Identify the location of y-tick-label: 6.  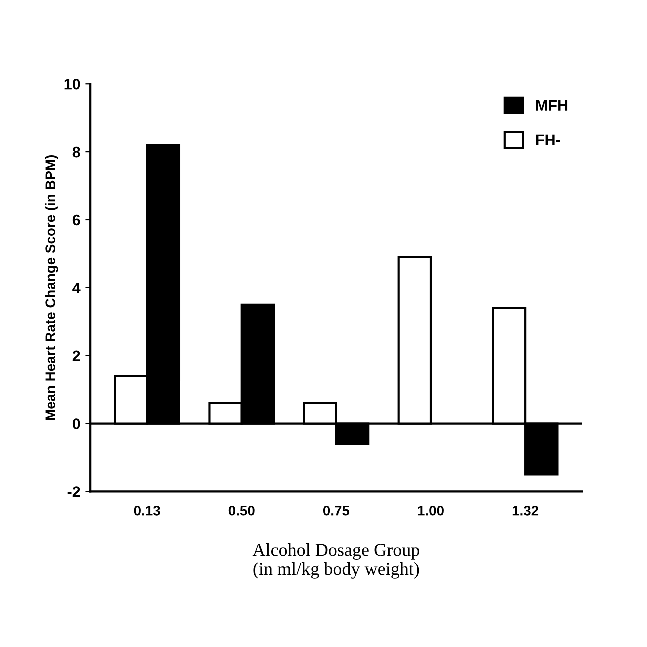
(76, 220).